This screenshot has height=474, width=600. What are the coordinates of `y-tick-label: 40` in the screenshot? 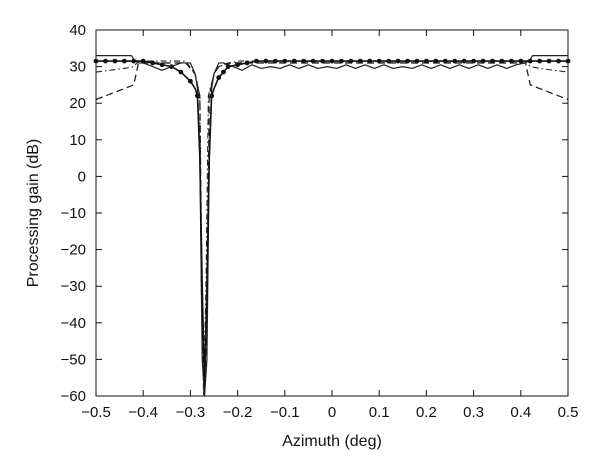 It's located at (77, 30).